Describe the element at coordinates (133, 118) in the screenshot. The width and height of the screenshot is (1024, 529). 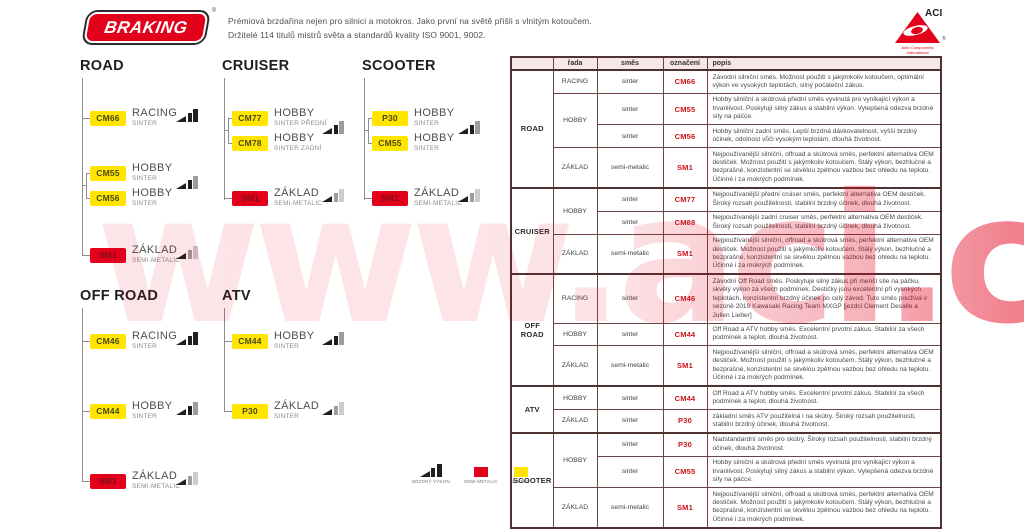
I see `product-item-cm66: CM66 RACING SINTER` at that location.